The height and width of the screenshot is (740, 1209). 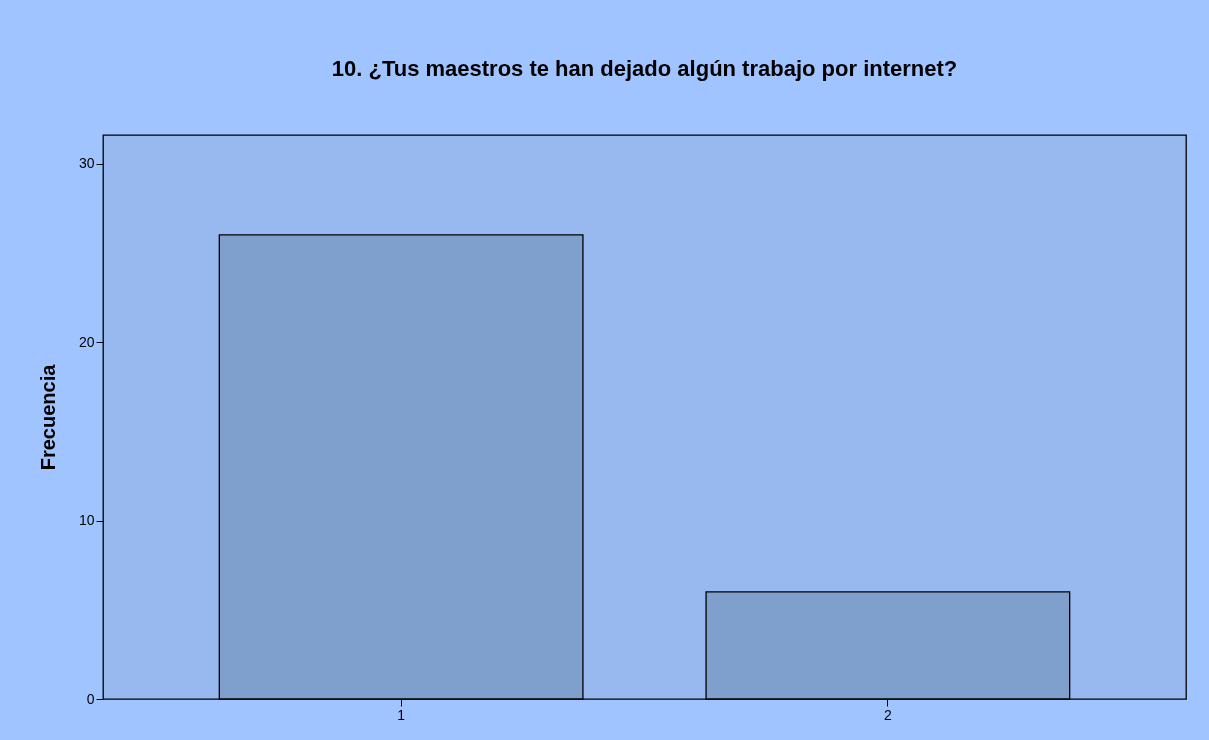 I want to click on y-tick-label: 30, so click(x=86, y=163).